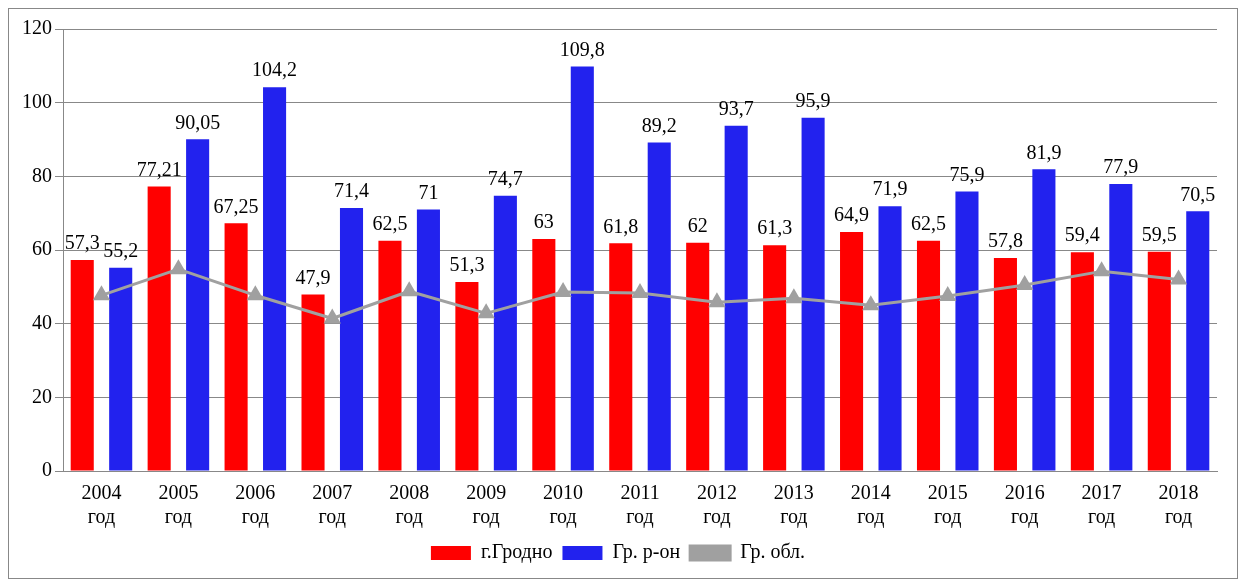 The width and height of the screenshot is (1244, 585). I want to click on data-label: 89,2, so click(659, 124).